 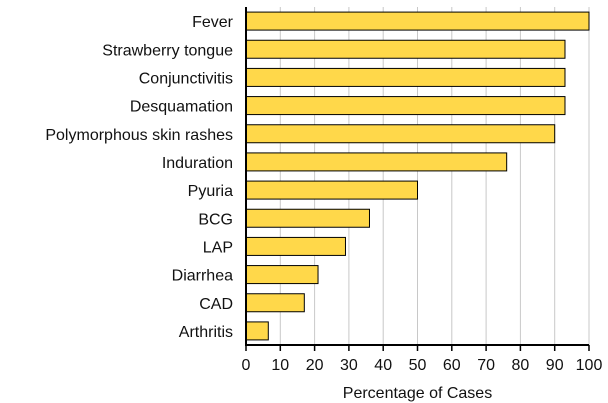 I want to click on bar-fever, so click(x=417, y=21).